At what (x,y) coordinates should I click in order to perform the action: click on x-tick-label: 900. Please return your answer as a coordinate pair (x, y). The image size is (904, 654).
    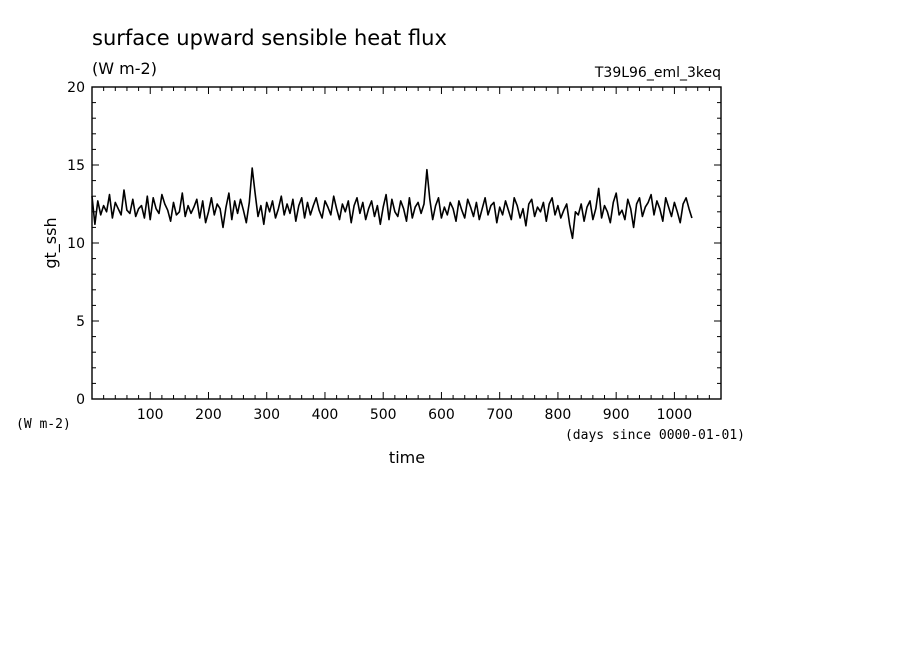
    Looking at the image, I should click on (616, 415).